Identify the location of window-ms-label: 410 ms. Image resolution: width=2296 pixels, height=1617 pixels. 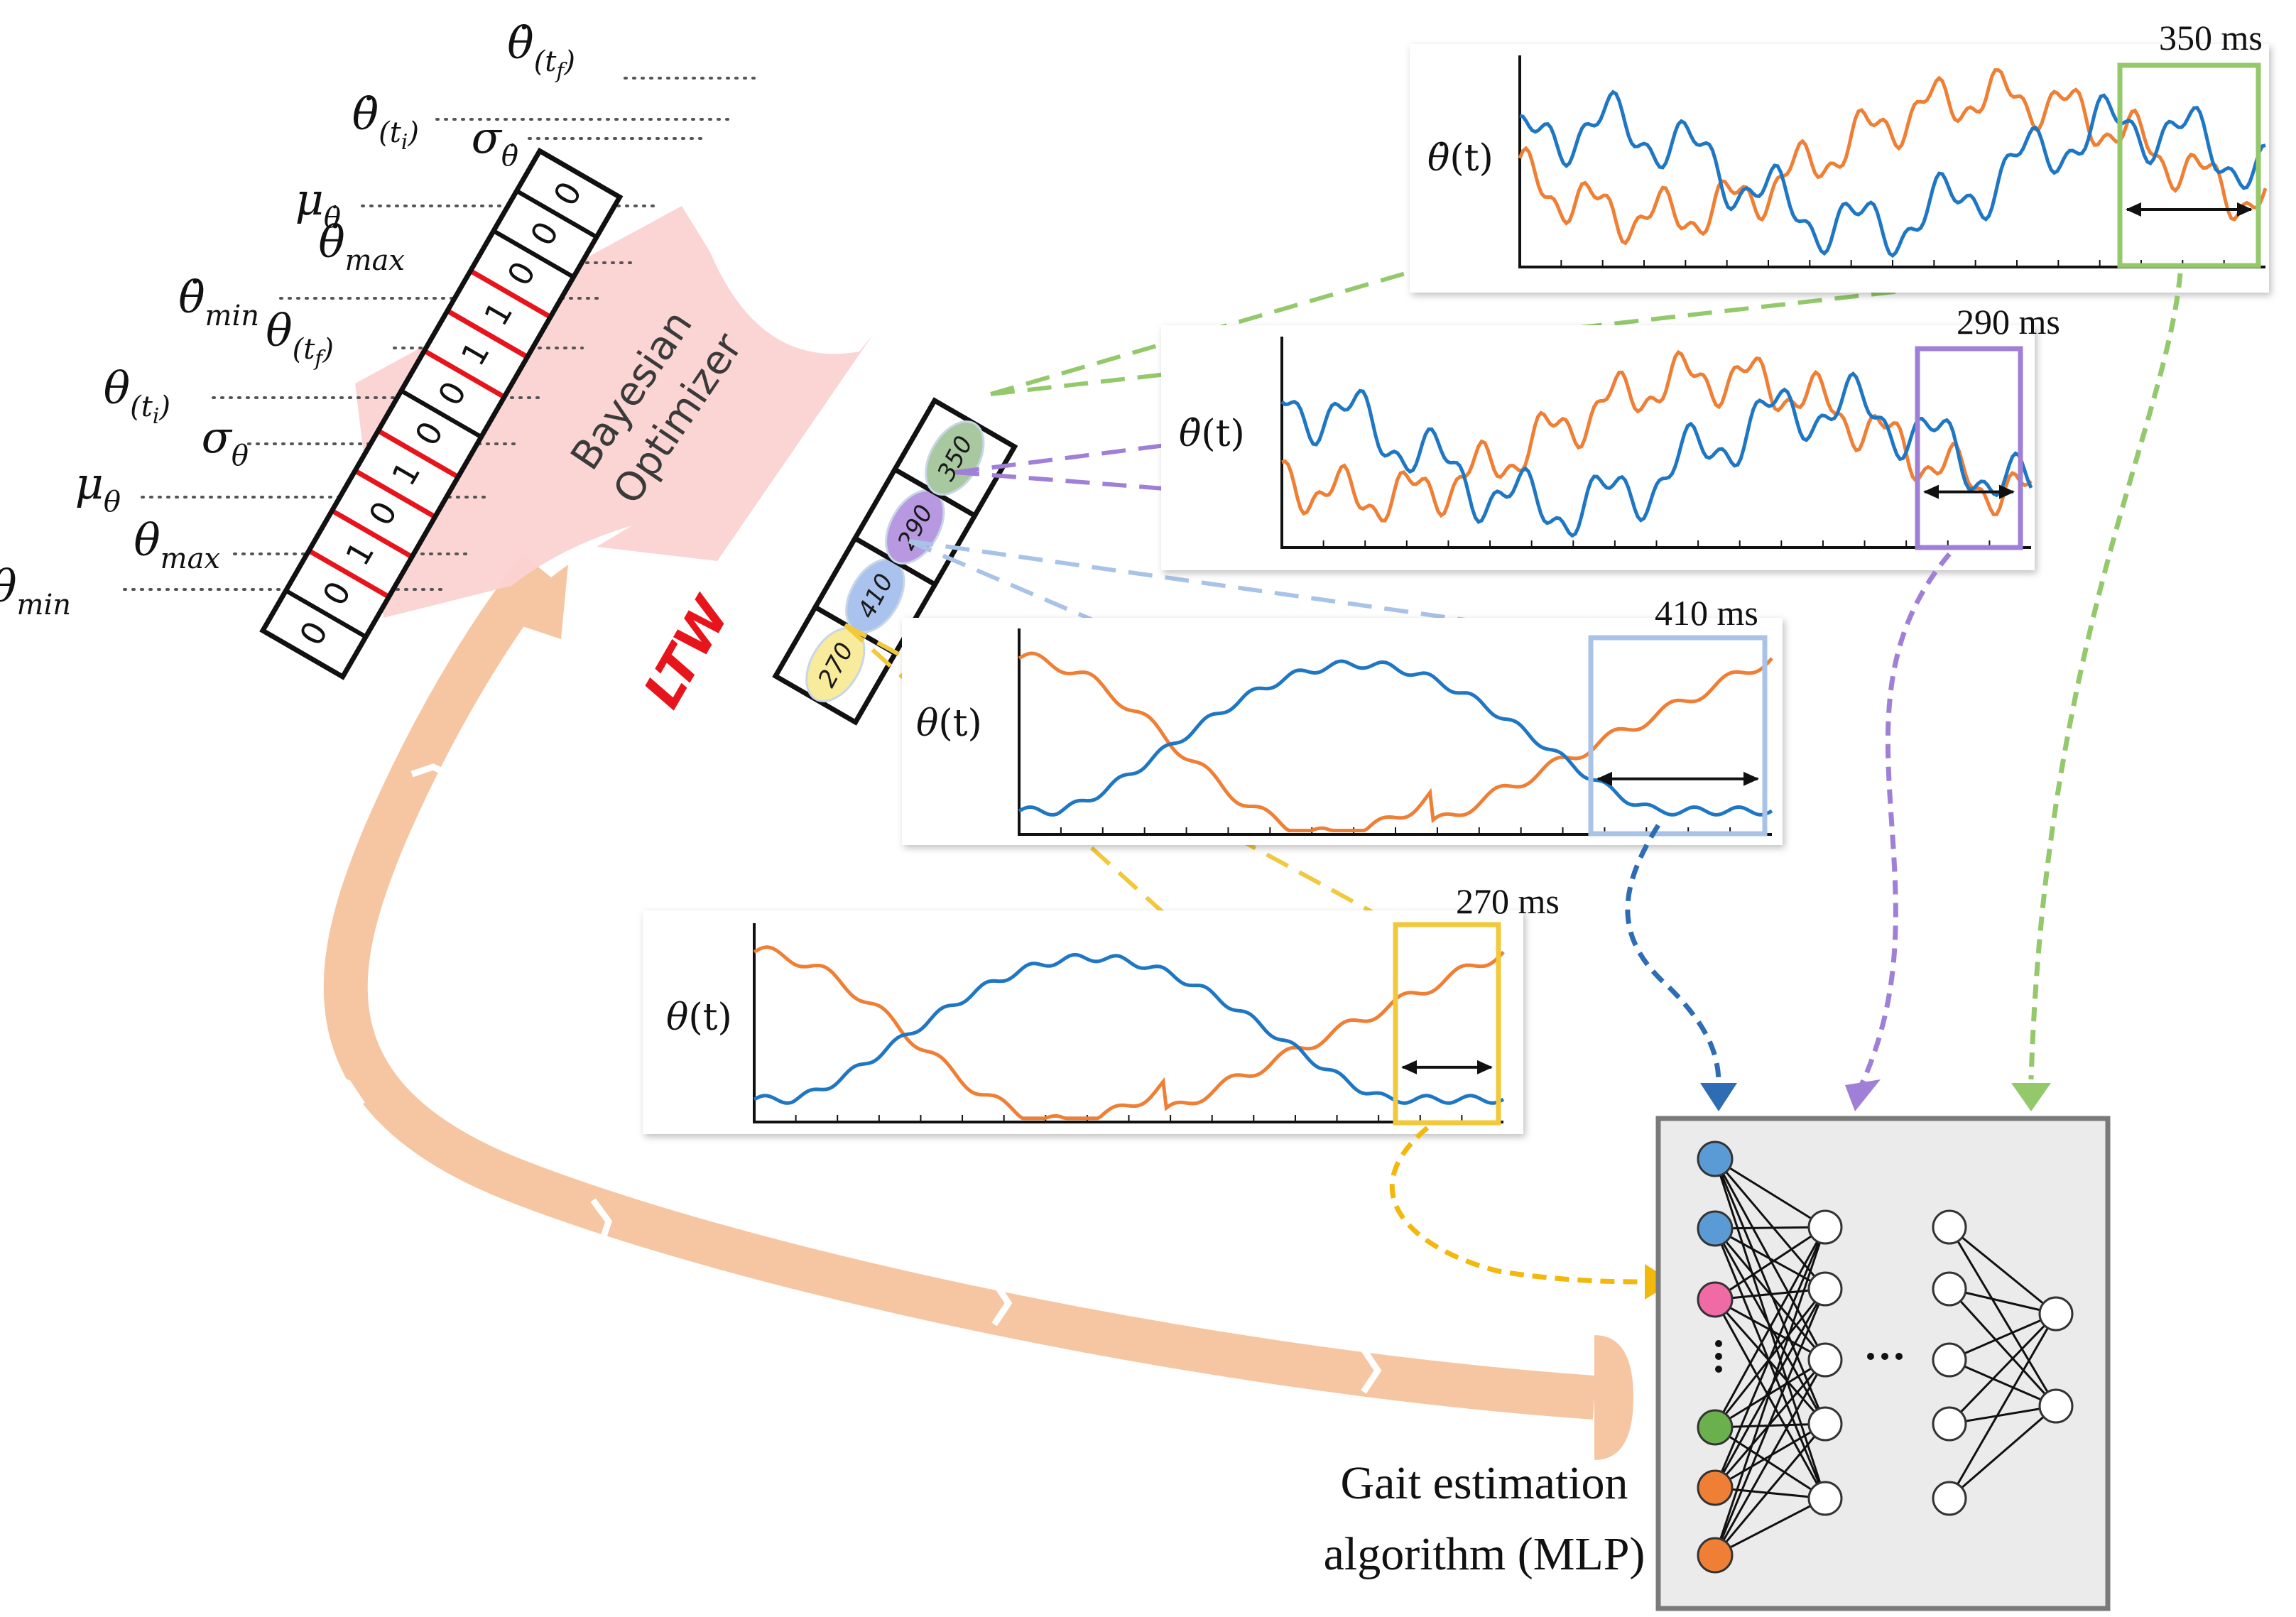
(1706, 613).